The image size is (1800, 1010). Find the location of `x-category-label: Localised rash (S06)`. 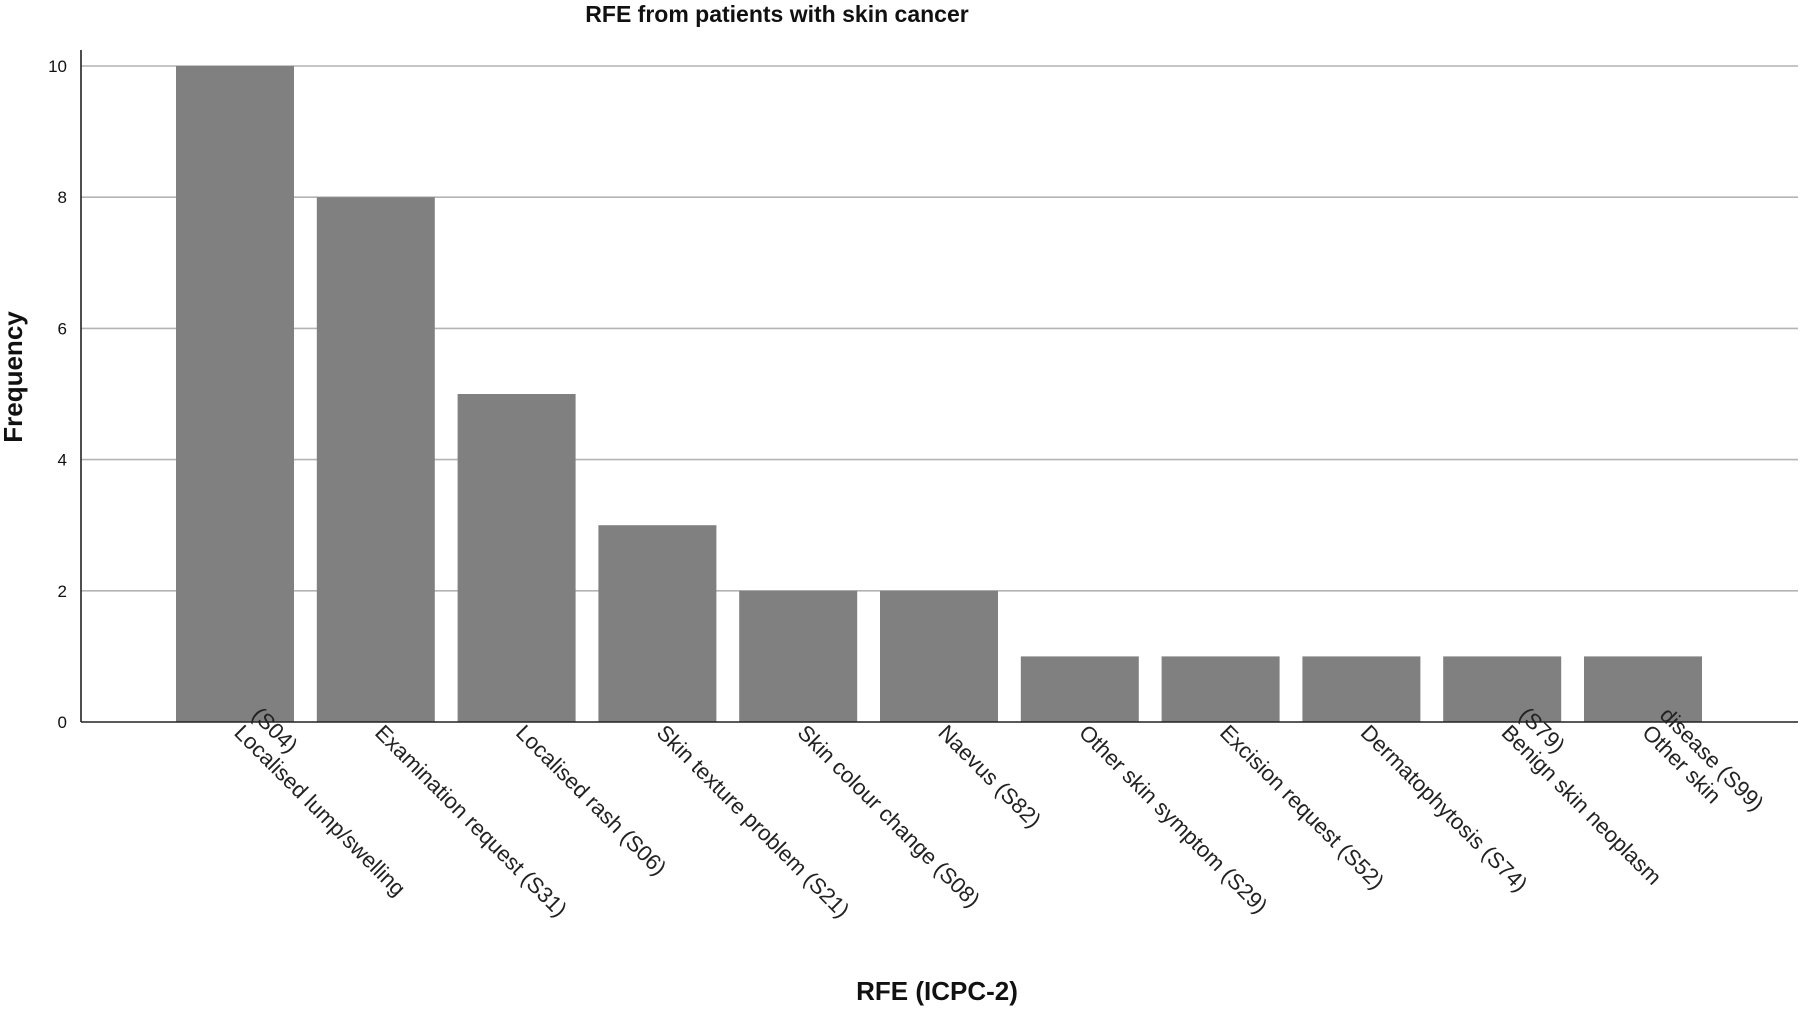

x-category-label: Localised rash (S06) is located at coordinates (591, 800).